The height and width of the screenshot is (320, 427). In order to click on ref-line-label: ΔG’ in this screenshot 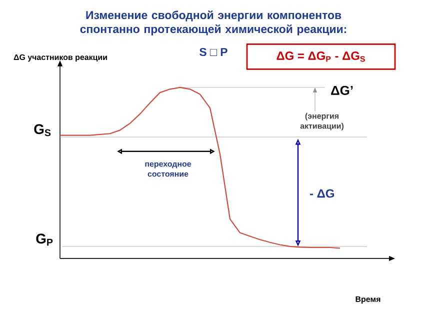, I will do `click(342, 90)`.